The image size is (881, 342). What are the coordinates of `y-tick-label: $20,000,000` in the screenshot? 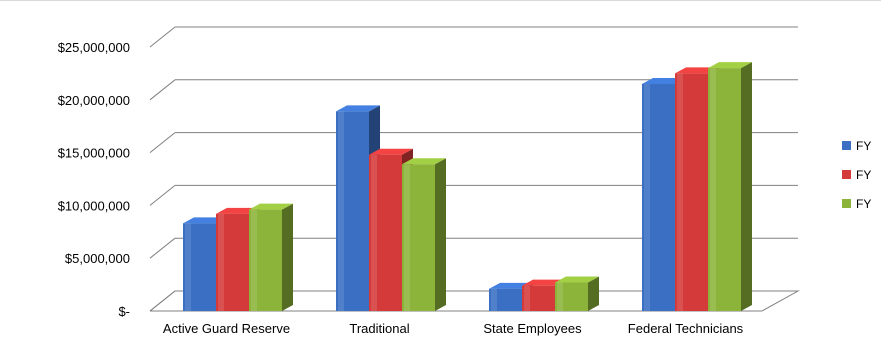 It's located at (94, 100).